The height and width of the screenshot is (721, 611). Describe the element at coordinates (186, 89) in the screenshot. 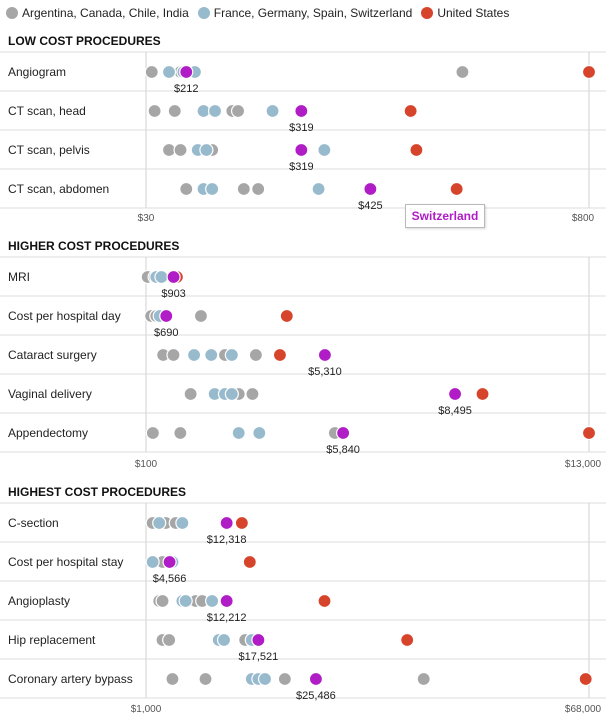

I see `highlight-value-label: $212` at that location.